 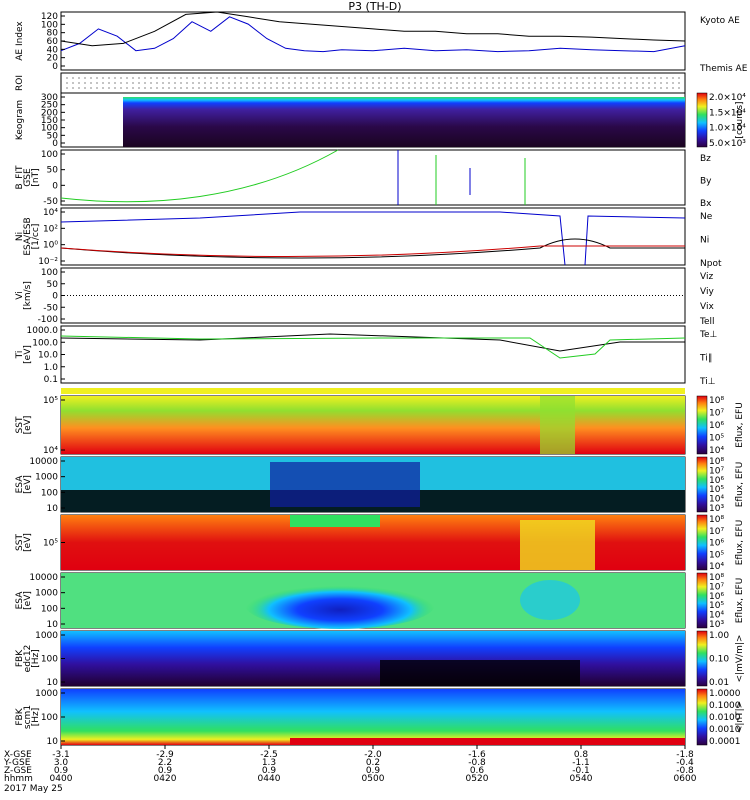 What do you see at coordinates (53, 42) in the screenshot?
I see `ytick-ae-3: 60` at bounding box center [53, 42].